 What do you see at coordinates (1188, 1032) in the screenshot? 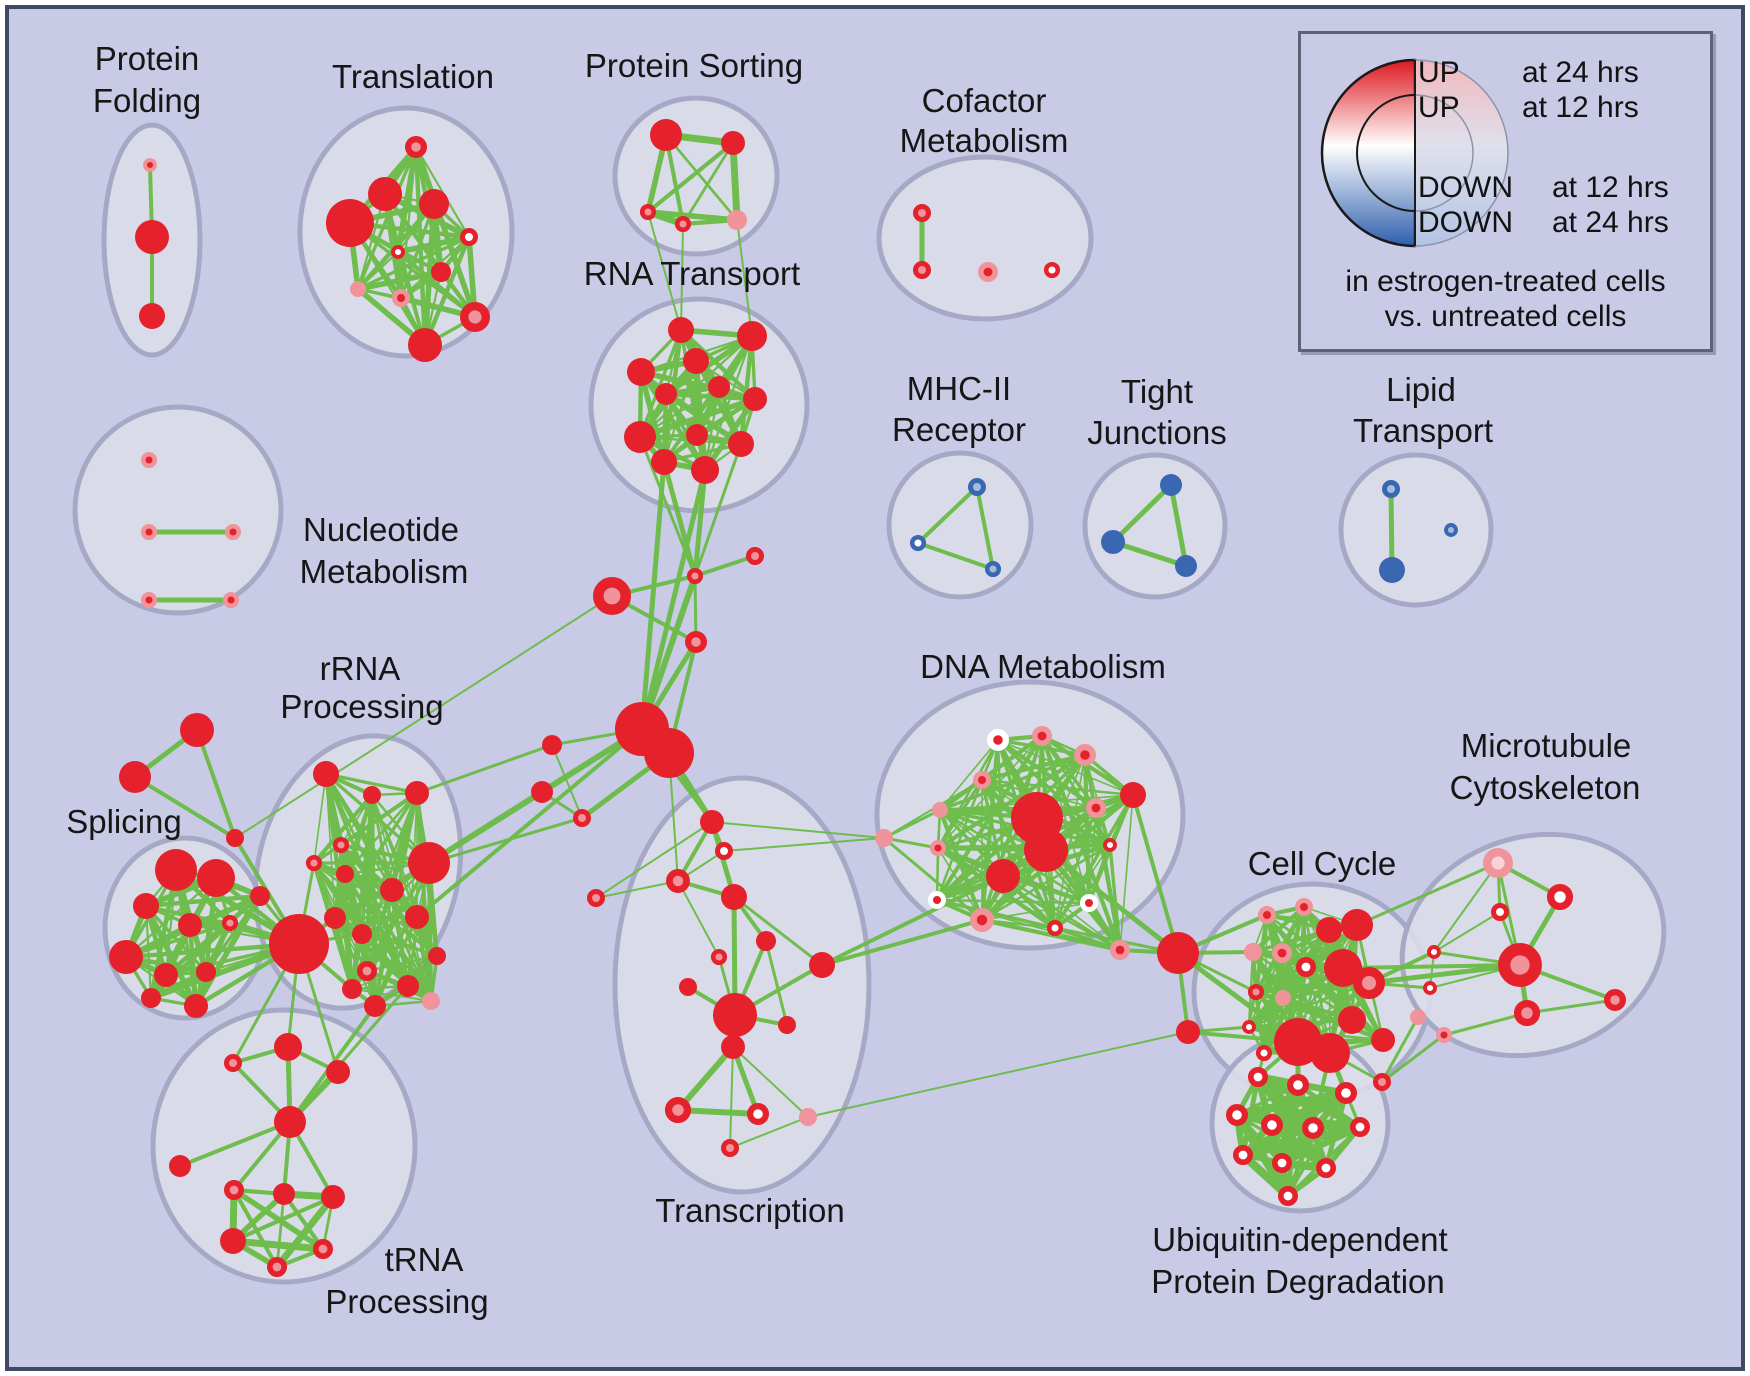
I see `node-f_l` at bounding box center [1188, 1032].